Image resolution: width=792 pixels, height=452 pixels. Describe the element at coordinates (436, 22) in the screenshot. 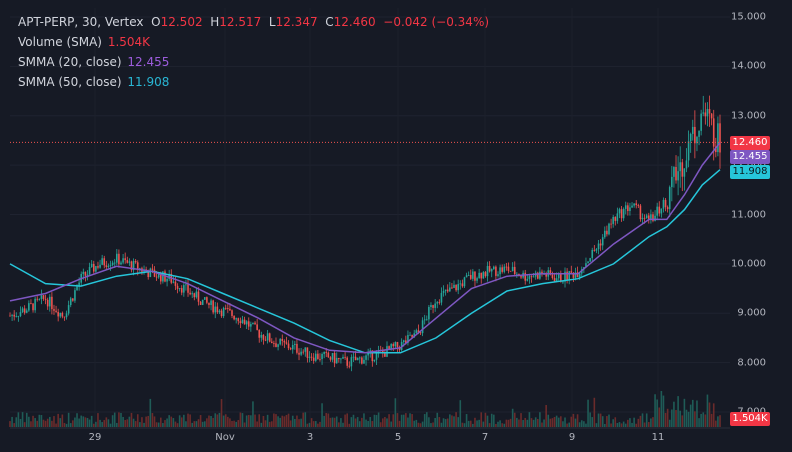

I see `change-value: −0.042 (−0.34%)` at that location.